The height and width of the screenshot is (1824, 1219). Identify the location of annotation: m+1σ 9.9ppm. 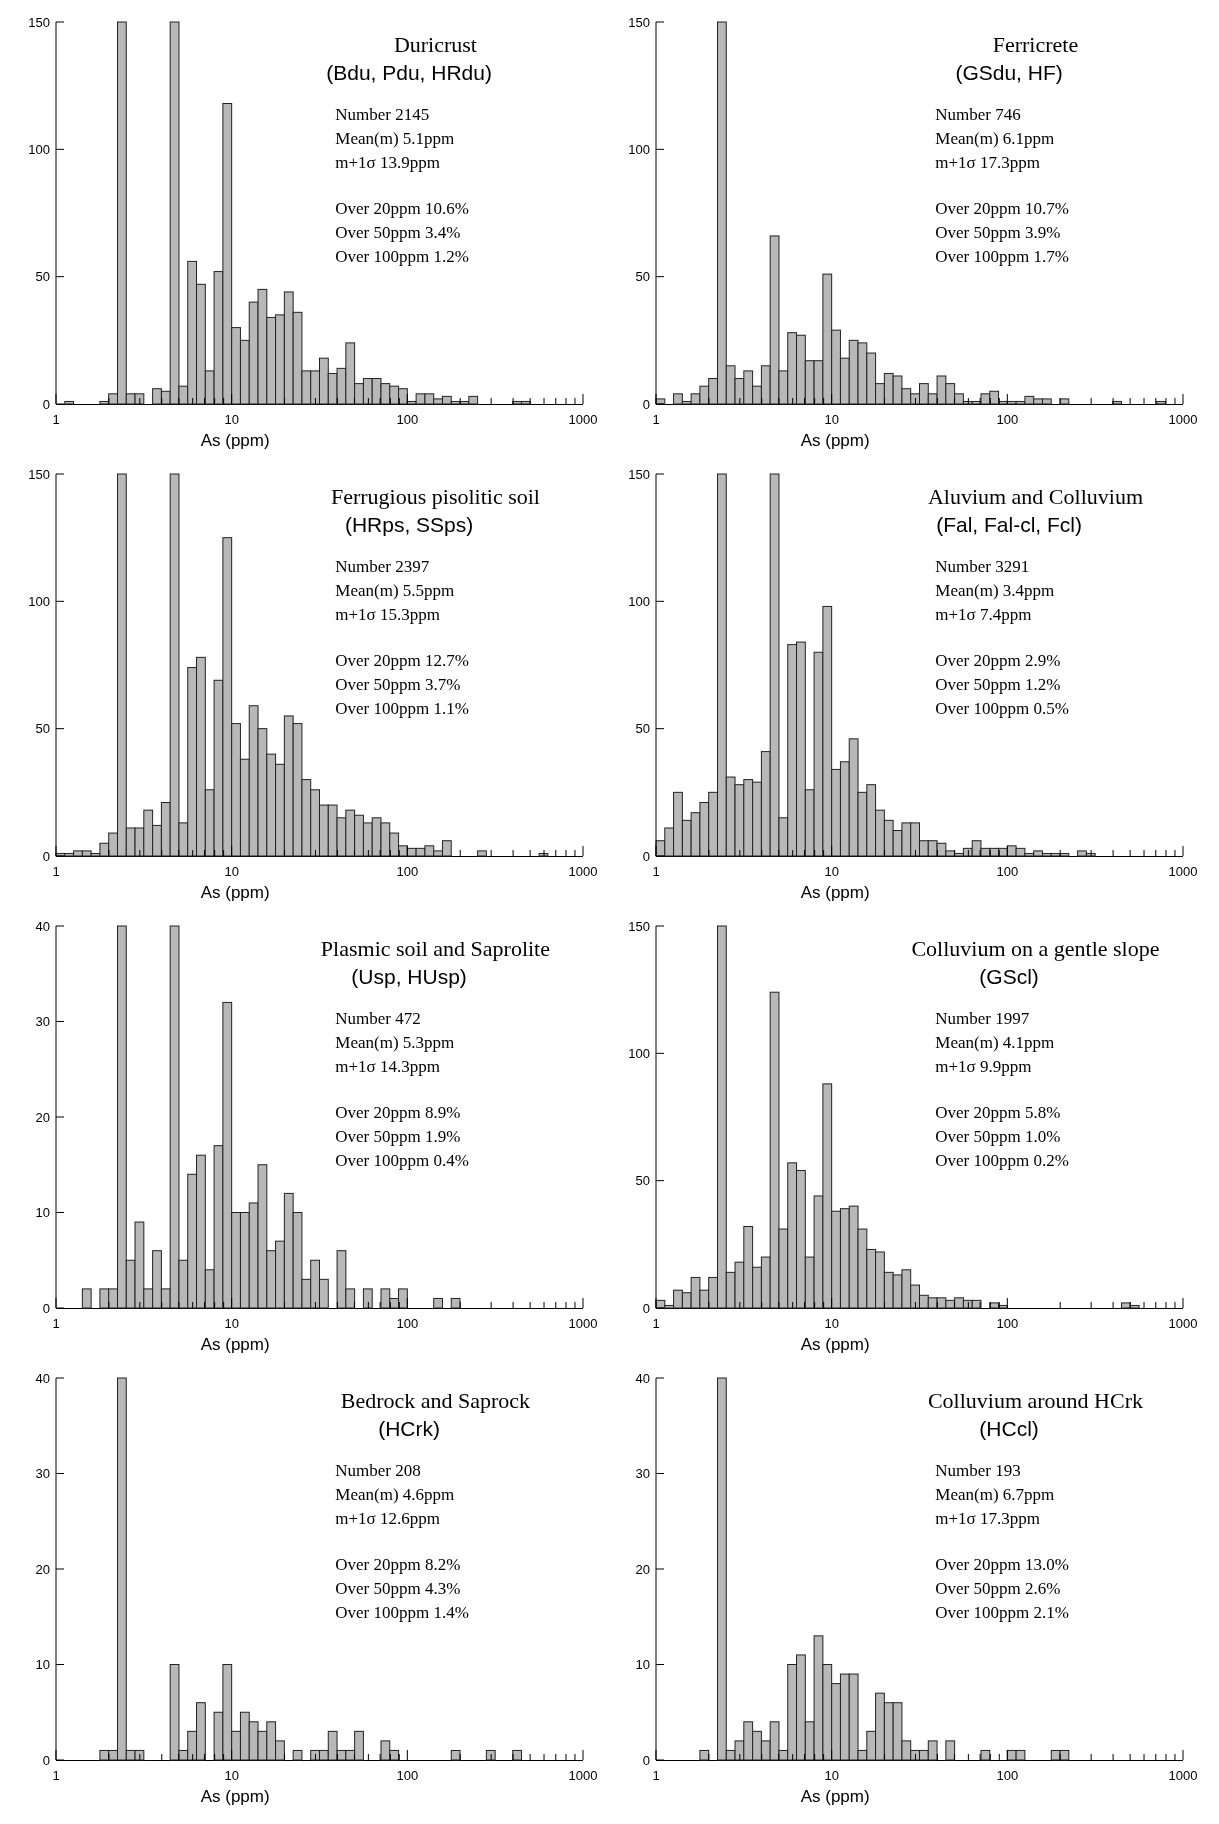
(983, 1066).